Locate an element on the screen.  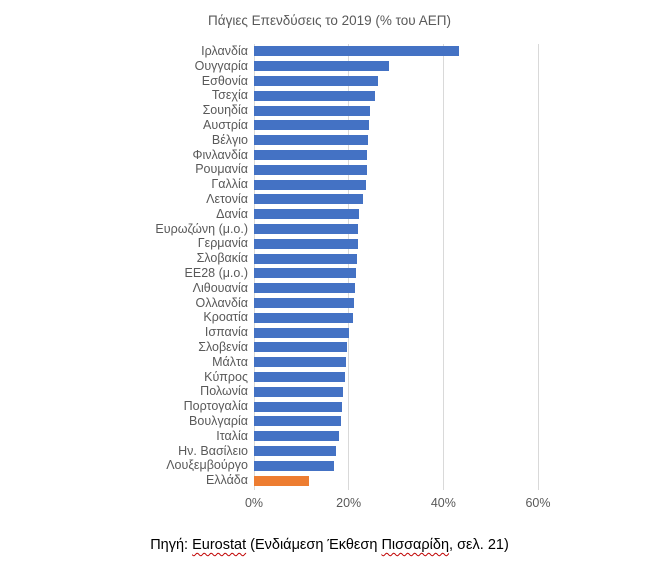
bar-row: Ελλάδα is located at coordinates (269, 480).